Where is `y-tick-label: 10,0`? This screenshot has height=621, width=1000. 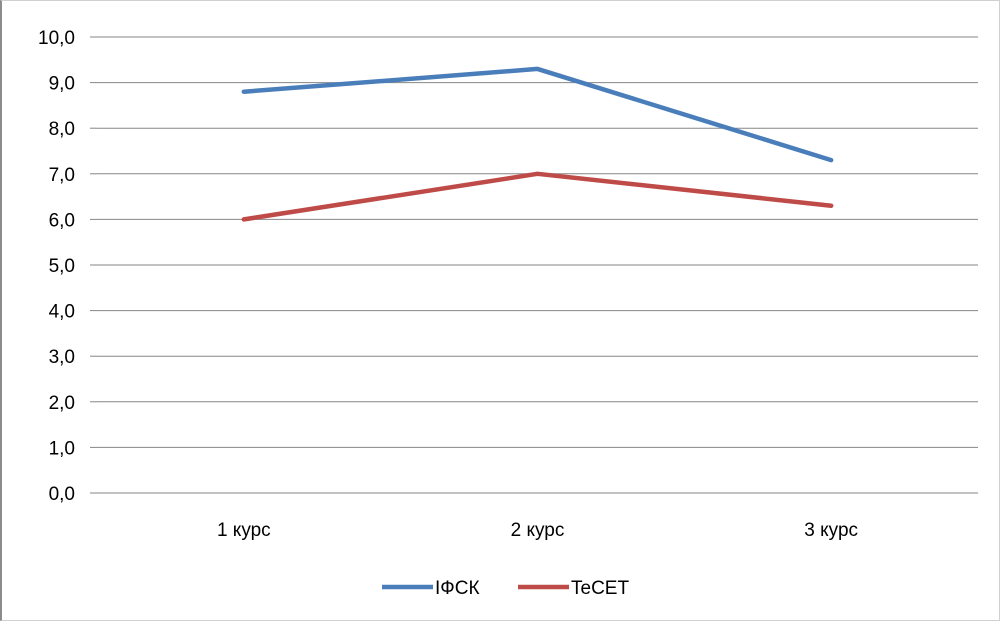
y-tick-label: 10,0 is located at coordinates (56, 38).